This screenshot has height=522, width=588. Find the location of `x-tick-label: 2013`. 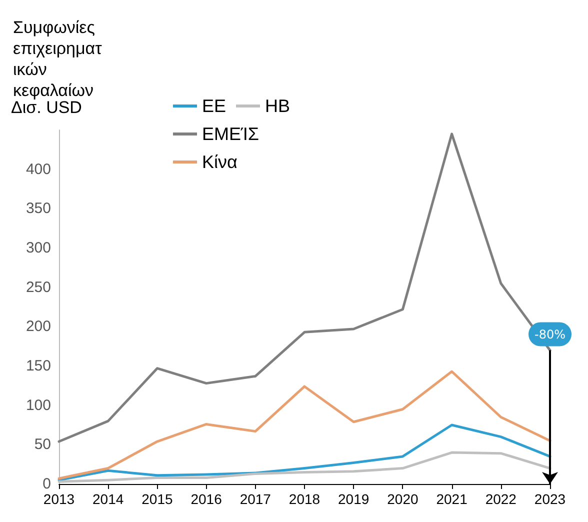

x-tick-label: 2013 is located at coordinates (59, 499).